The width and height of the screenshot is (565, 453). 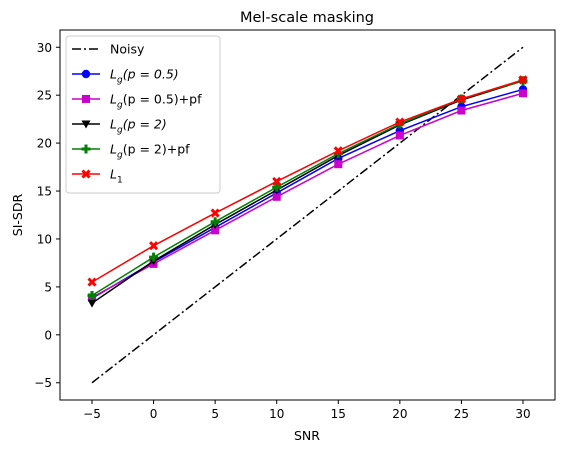 What do you see at coordinates (47, 215) in the screenshot?
I see `y-axis: −5 0 5 10 15 20 25 30` at bounding box center [47, 215].